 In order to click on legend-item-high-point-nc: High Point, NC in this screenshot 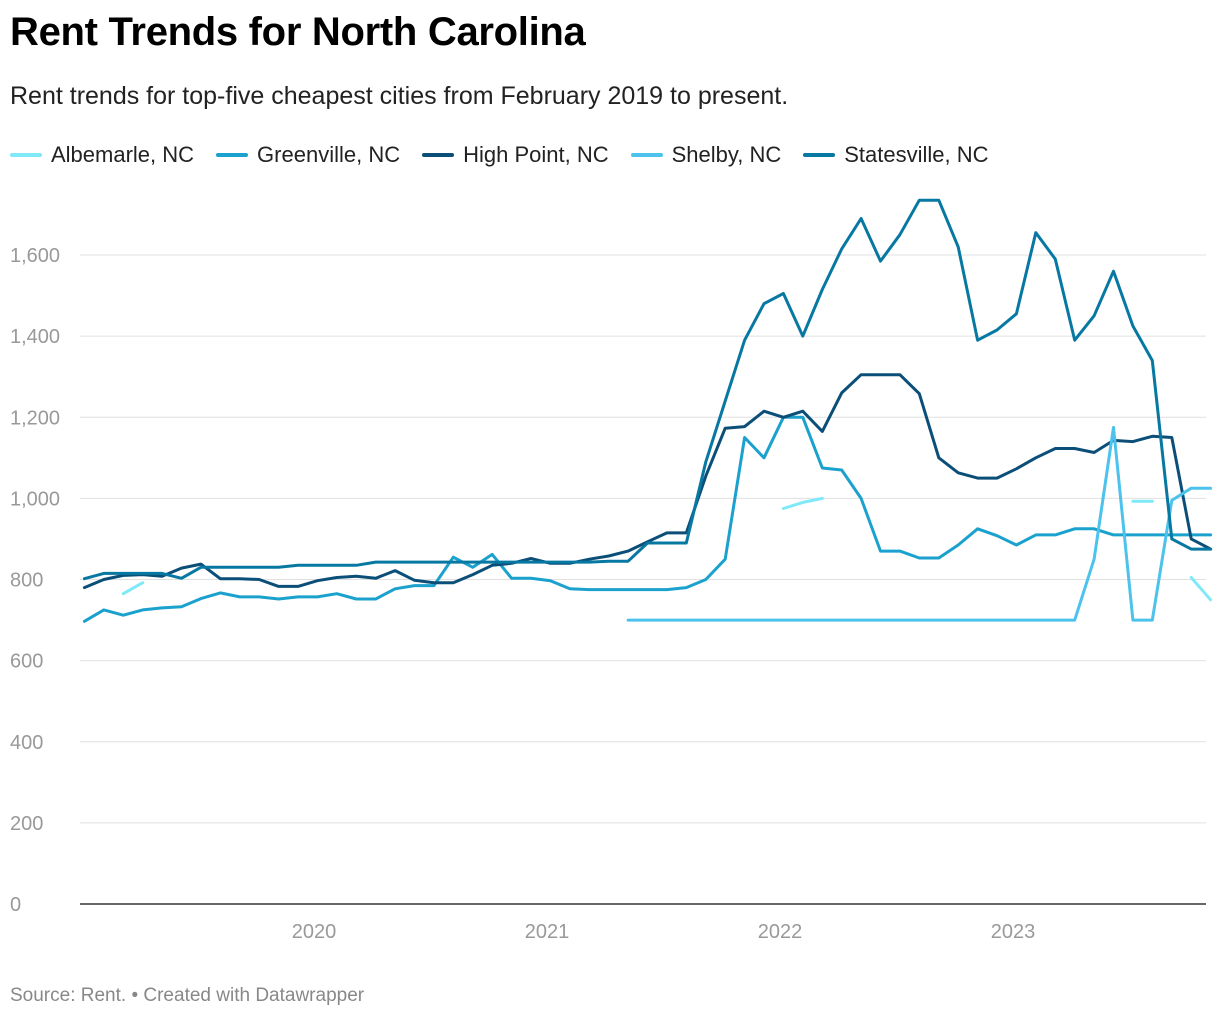, I will do `click(515, 155)`.